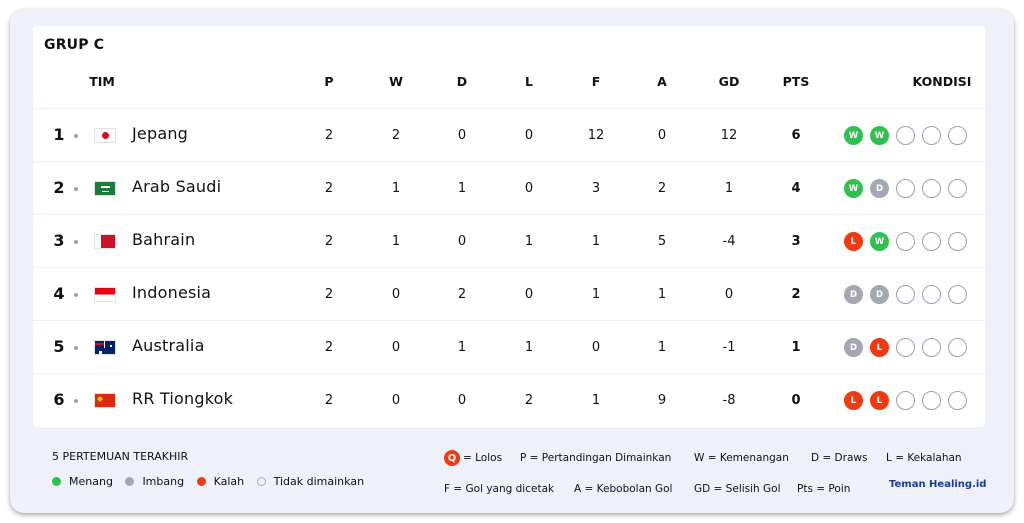 The image size is (1024, 523). I want to click on key-l: L = Kekalahan, so click(924, 458).